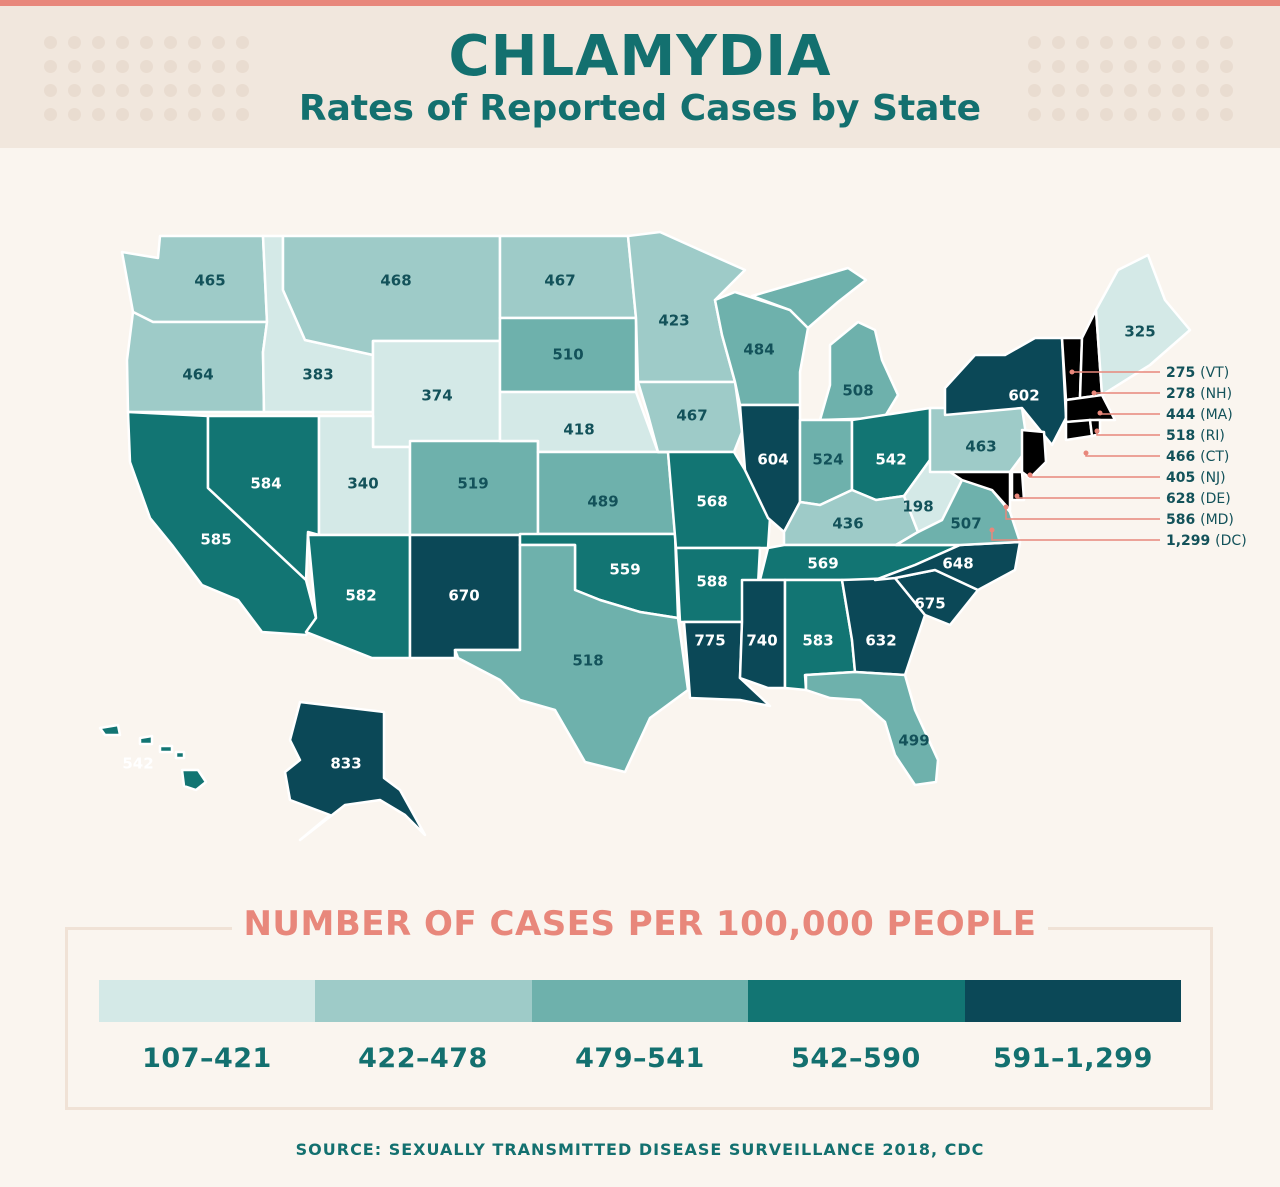 This screenshot has width=1280, height=1187. What do you see at coordinates (1079, 430) in the screenshot?
I see `state-CT` at bounding box center [1079, 430].